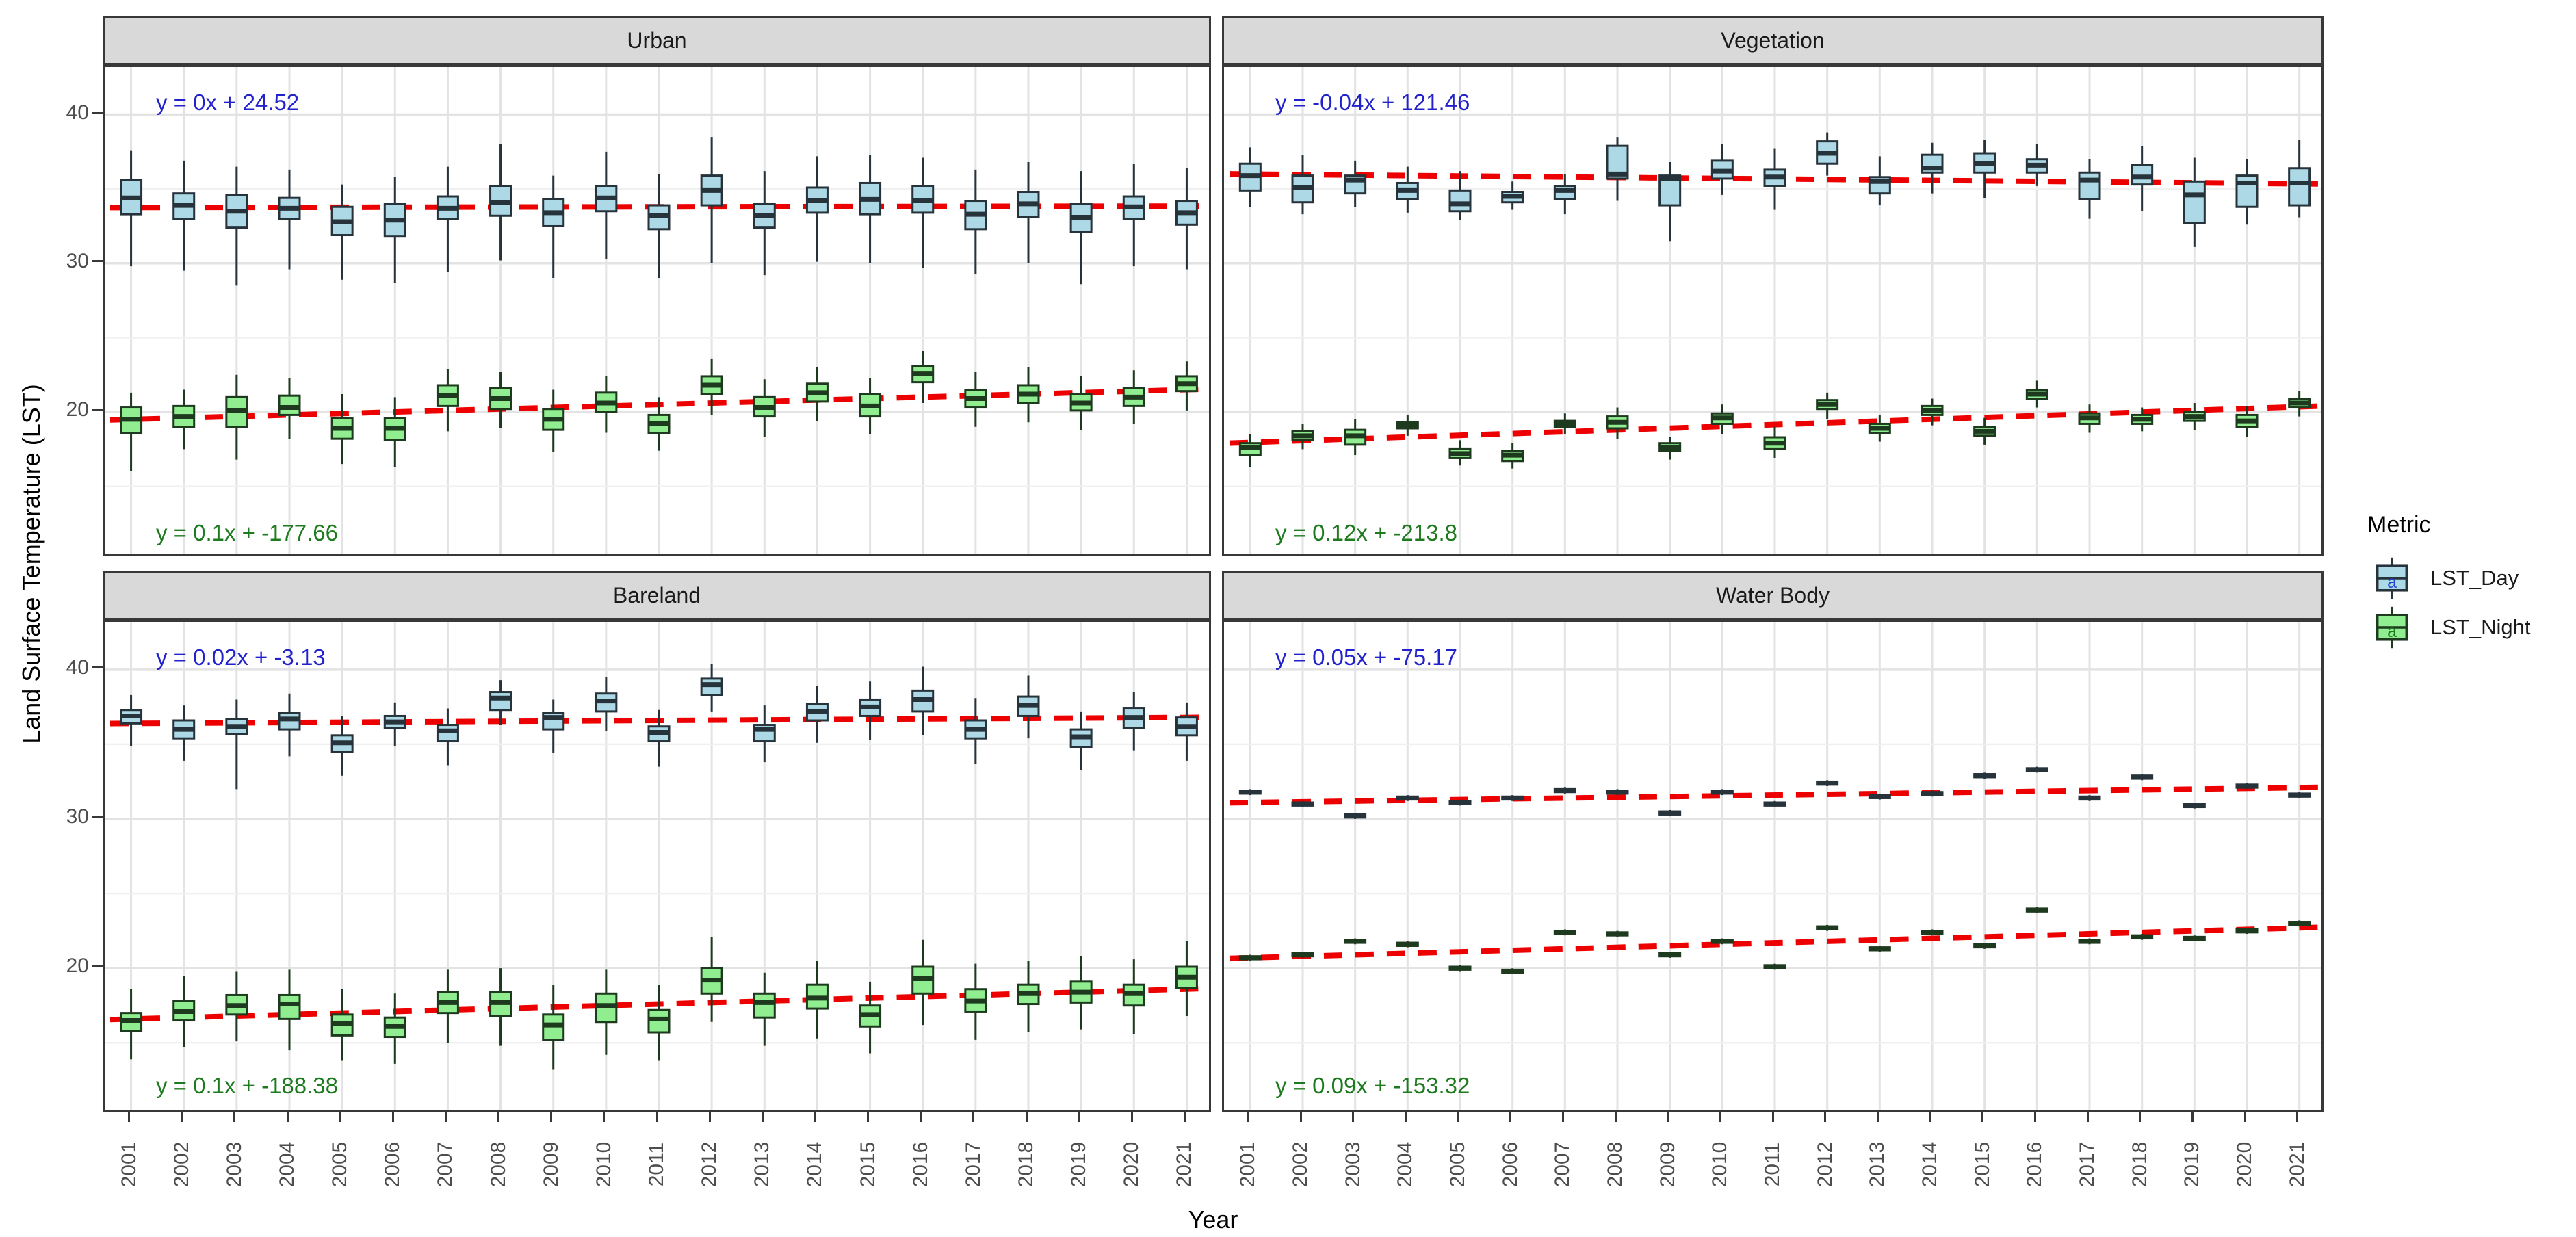 The width and height of the screenshot is (2576, 1237). Describe the element at coordinates (2399, 525) in the screenshot. I see `legend-title: Metric` at that location.